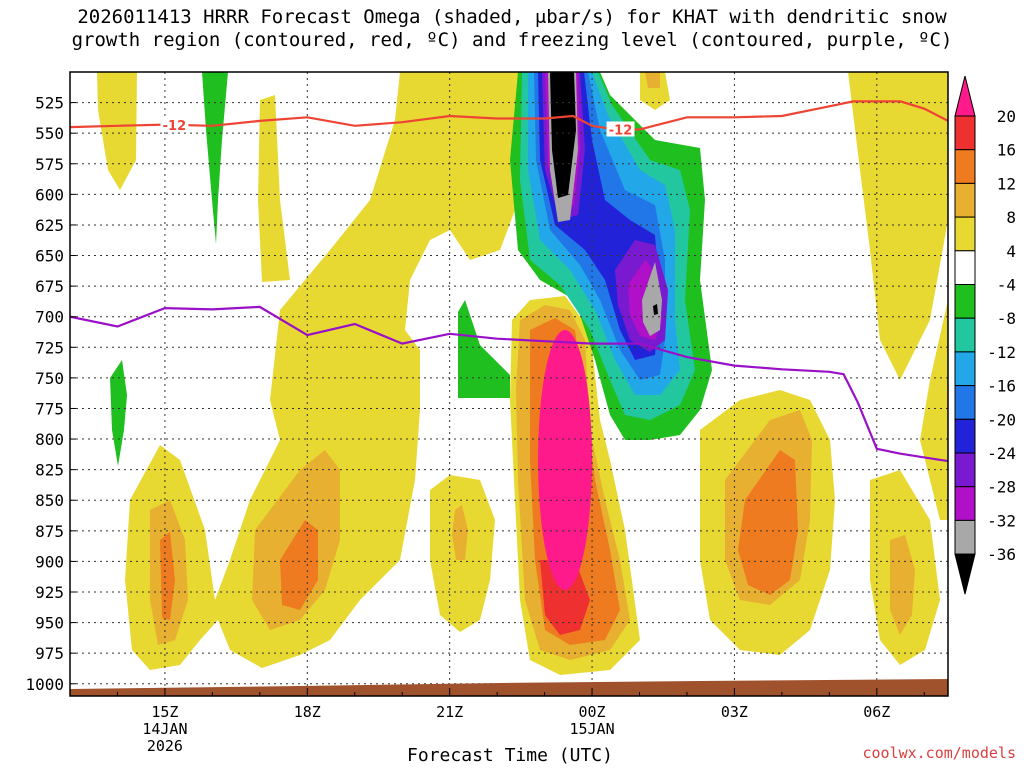 Image resolution: width=1024 pixels, height=768 pixels. Describe the element at coordinates (1001, 386) in the screenshot. I see `colorbar-label: -16` at that location.